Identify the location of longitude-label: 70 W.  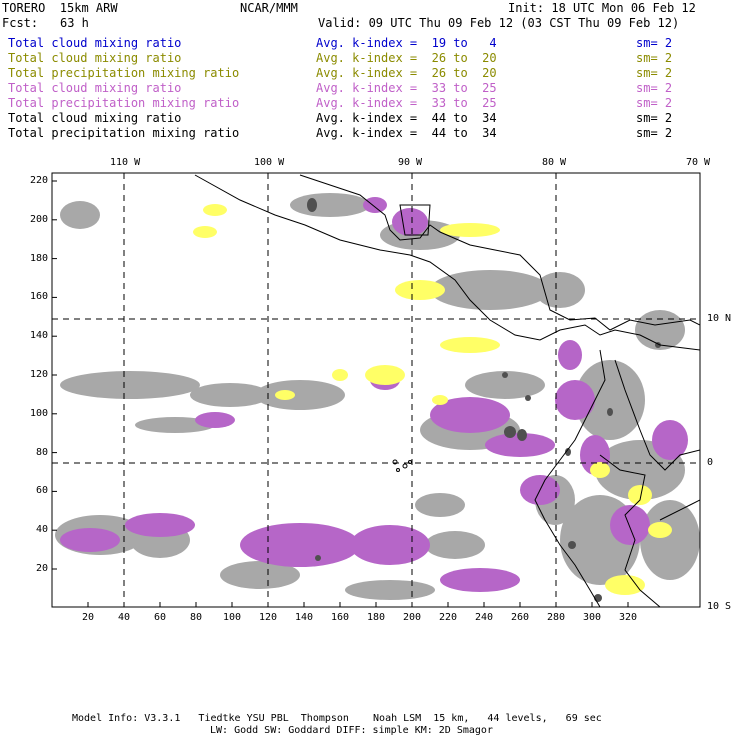
(698, 162).